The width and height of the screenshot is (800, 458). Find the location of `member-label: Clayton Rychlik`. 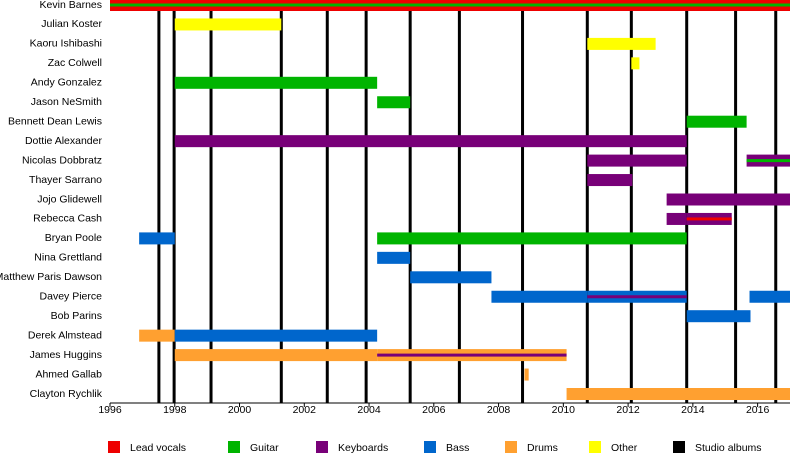

member-label: Clayton Rychlik is located at coordinates (66, 394).